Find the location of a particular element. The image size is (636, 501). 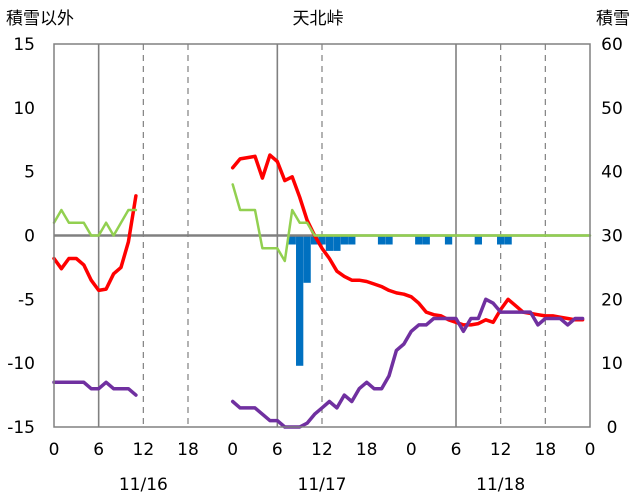

series-line-temperature is located at coordinates (95, 243).